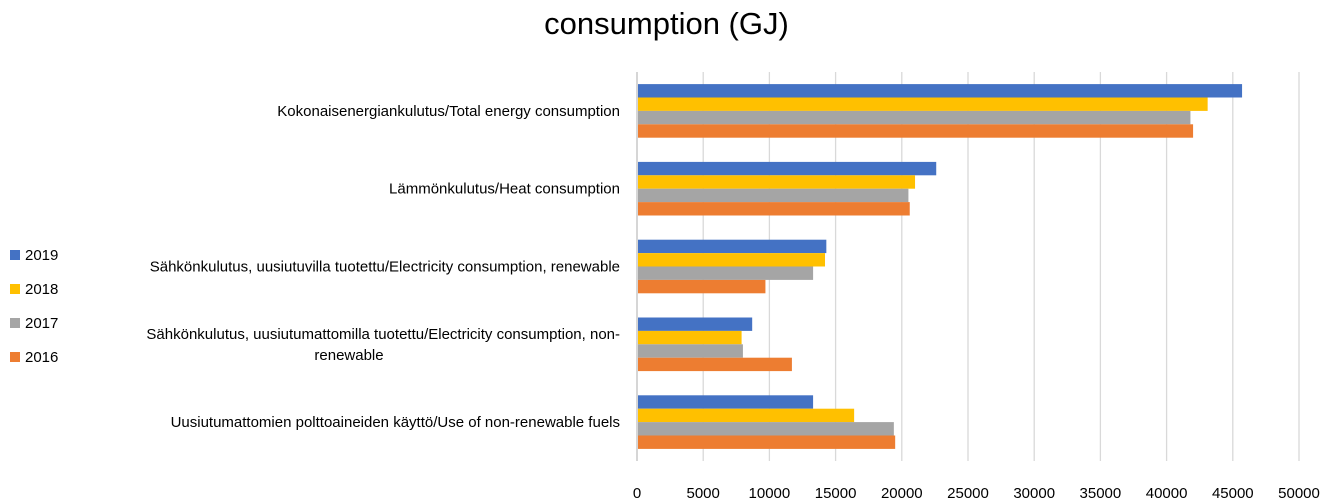 The image size is (1333, 500). I want to click on x-tick-label: 50000, so click(1299, 492).